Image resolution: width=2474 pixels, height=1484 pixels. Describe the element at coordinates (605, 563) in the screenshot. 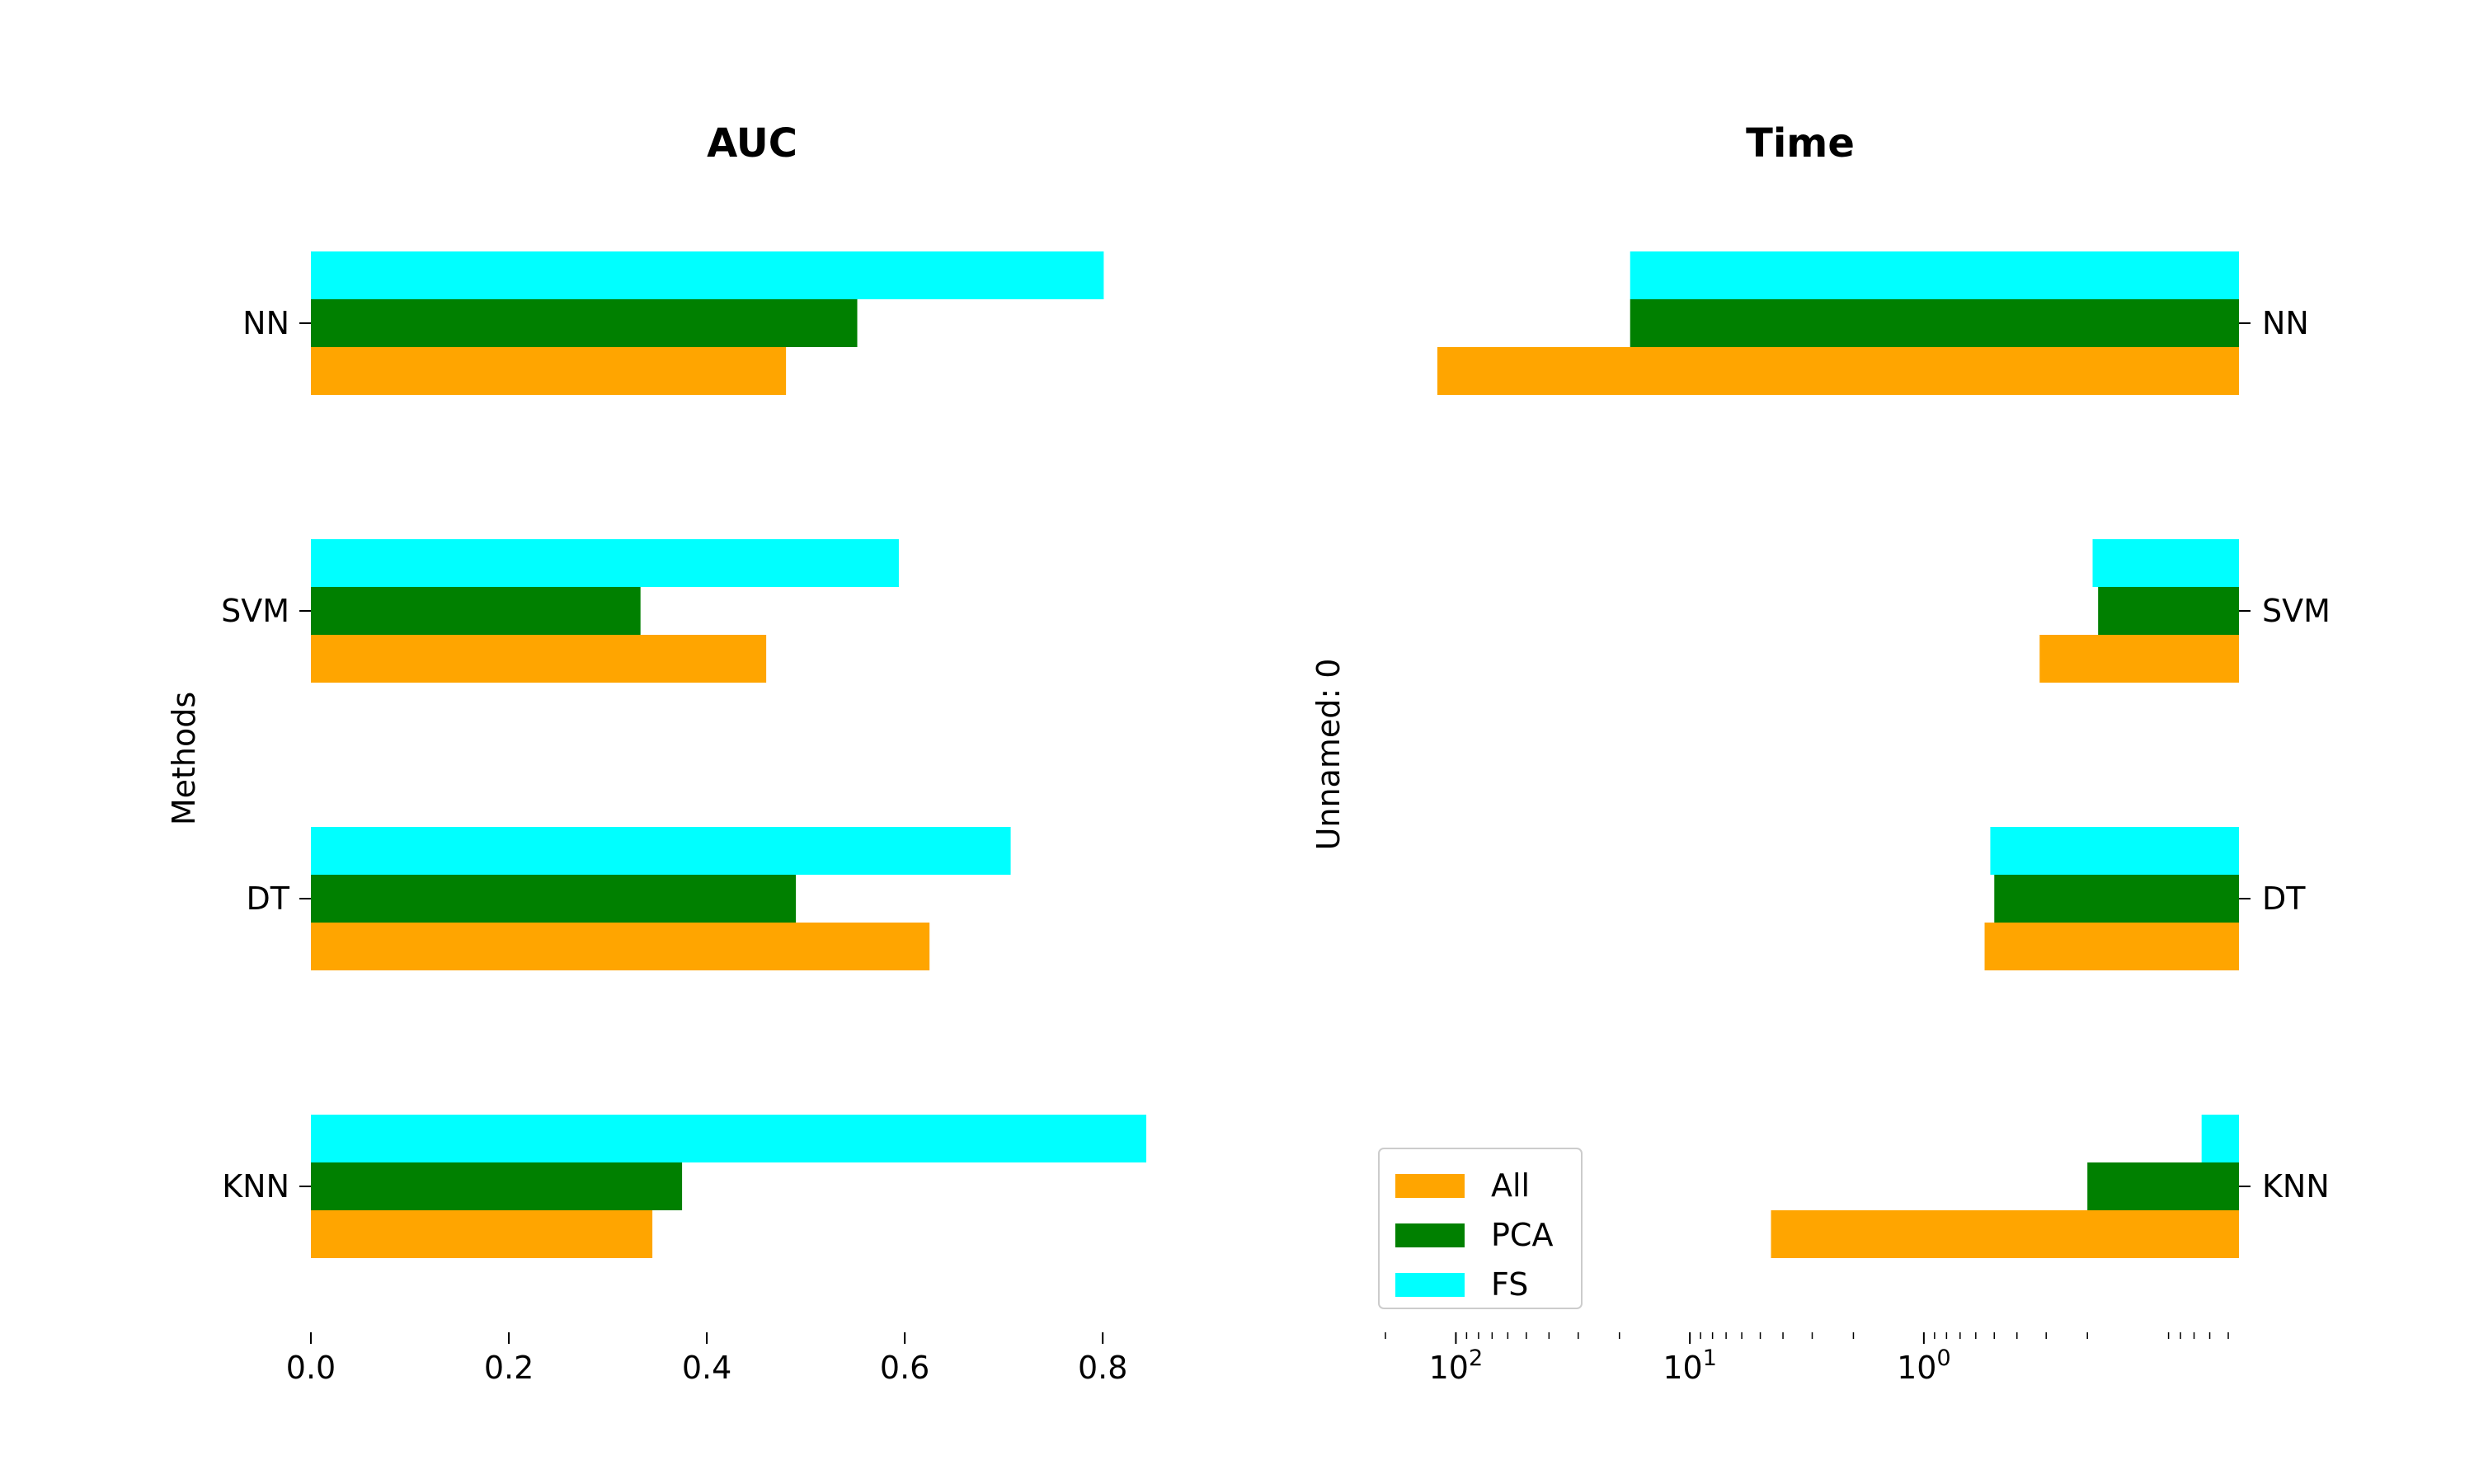

I see `auc-bar-svm-fs` at that location.